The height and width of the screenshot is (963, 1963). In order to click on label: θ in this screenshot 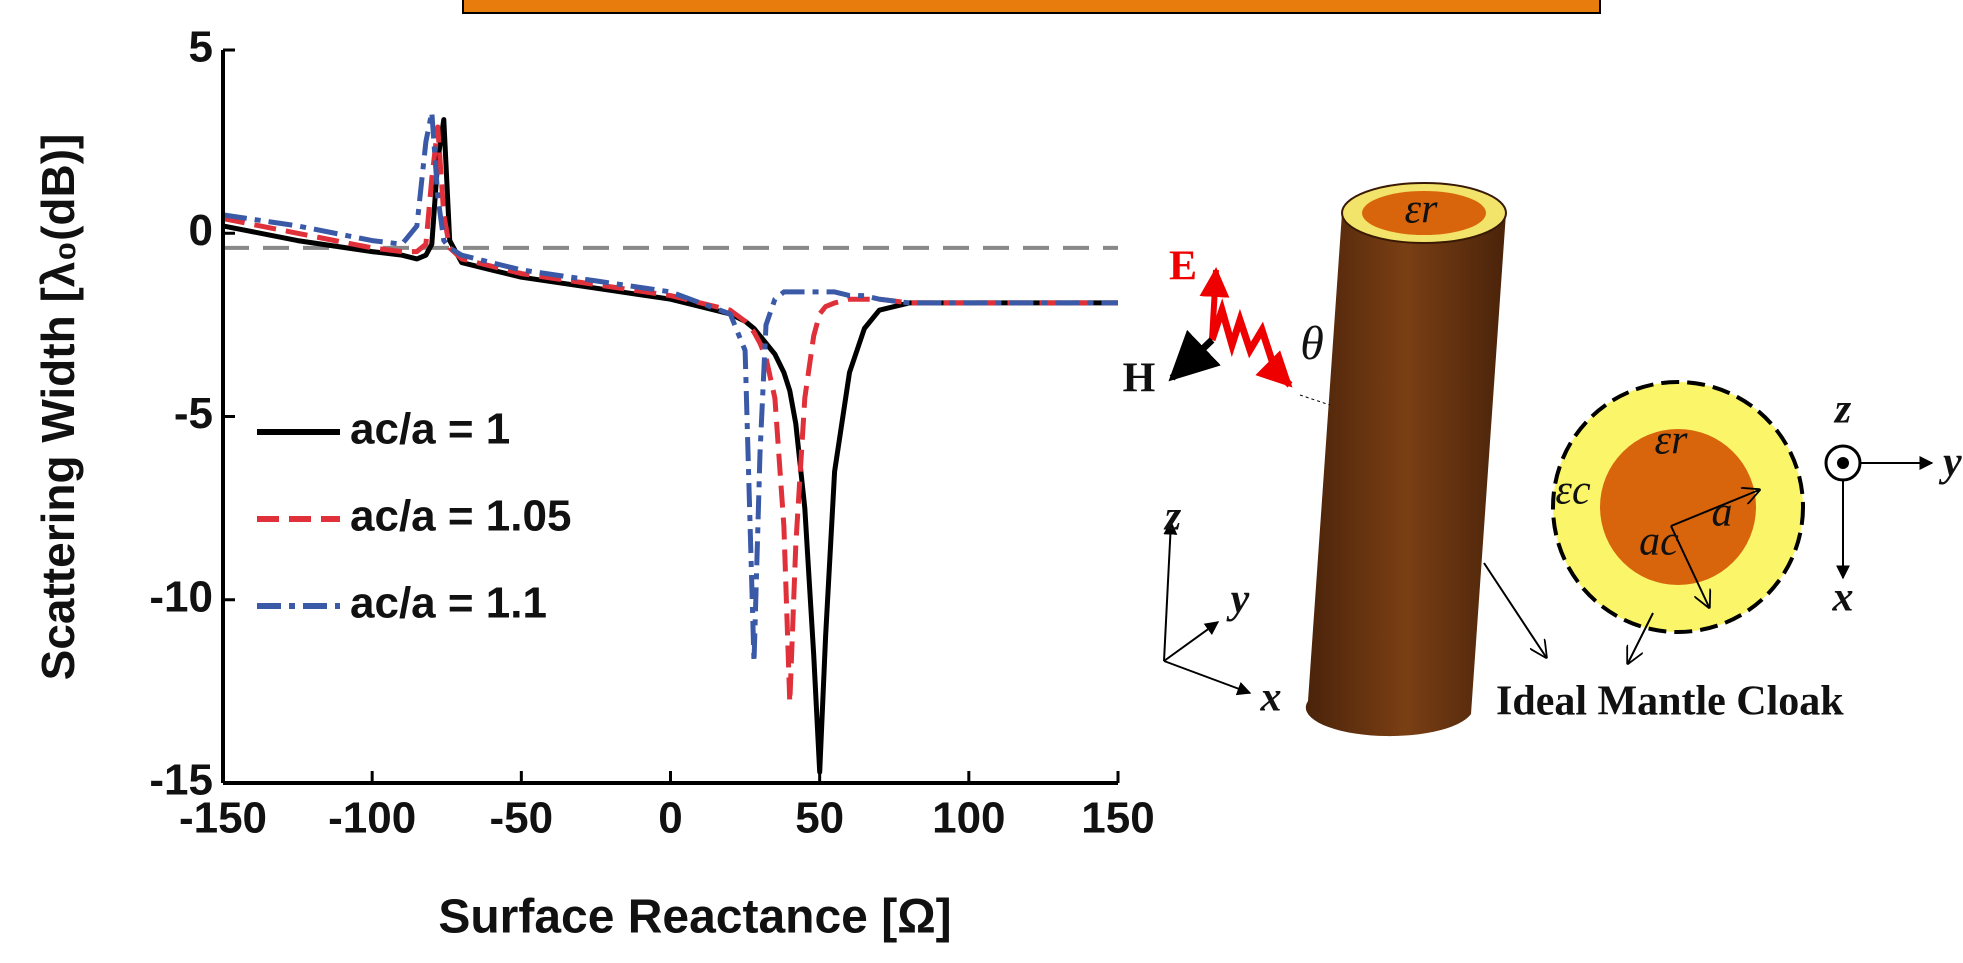, I will do `click(1312, 343)`.